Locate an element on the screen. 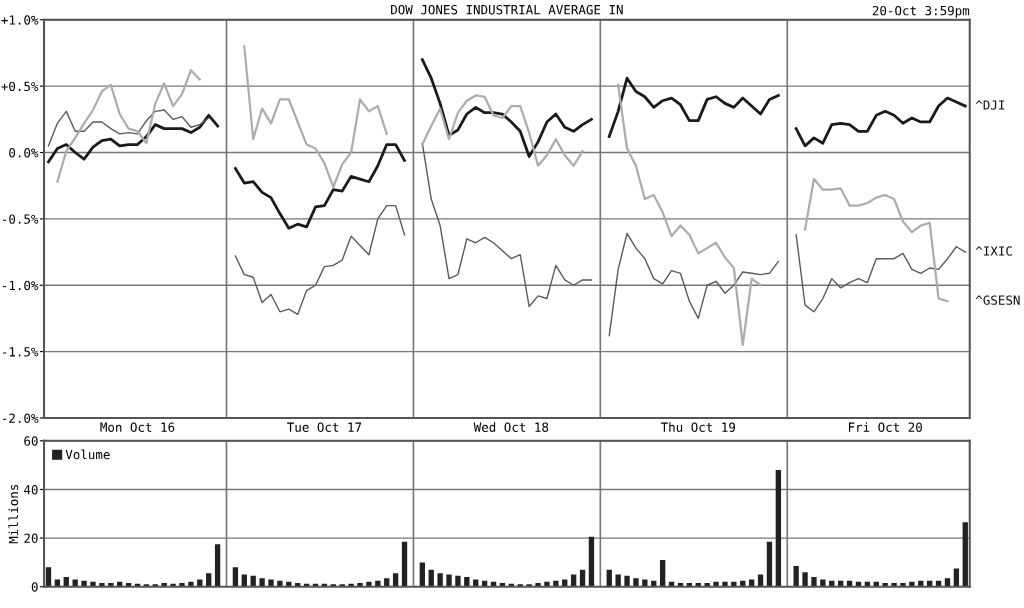  x-tick-label: Wed Oct 18 is located at coordinates (511, 427).